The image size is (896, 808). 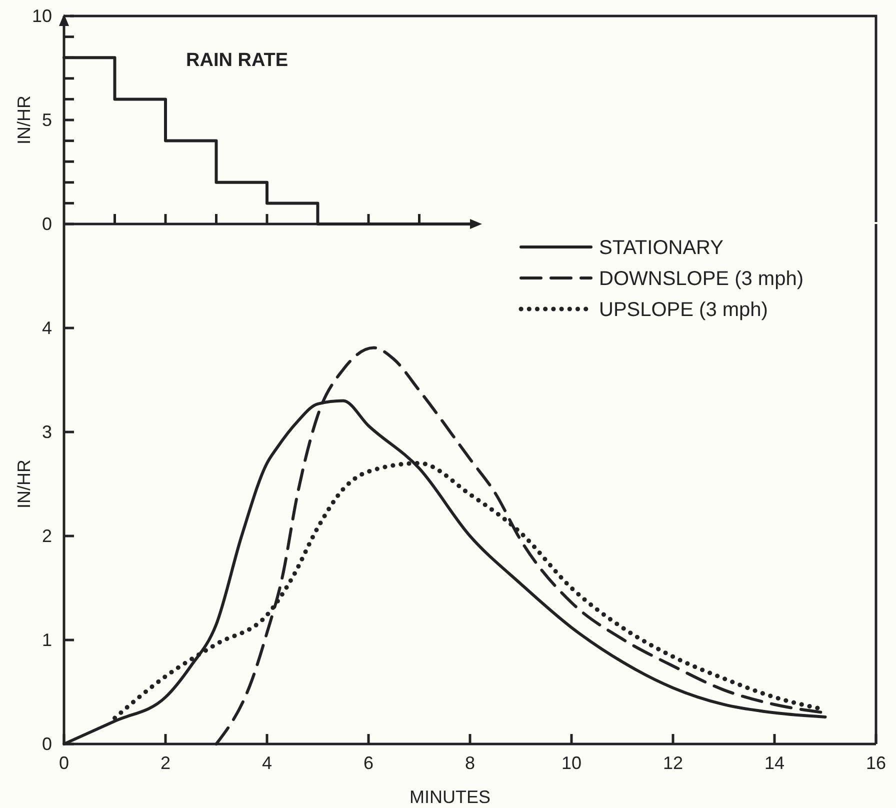 I want to click on y-tick-label: 2, so click(x=47, y=536).